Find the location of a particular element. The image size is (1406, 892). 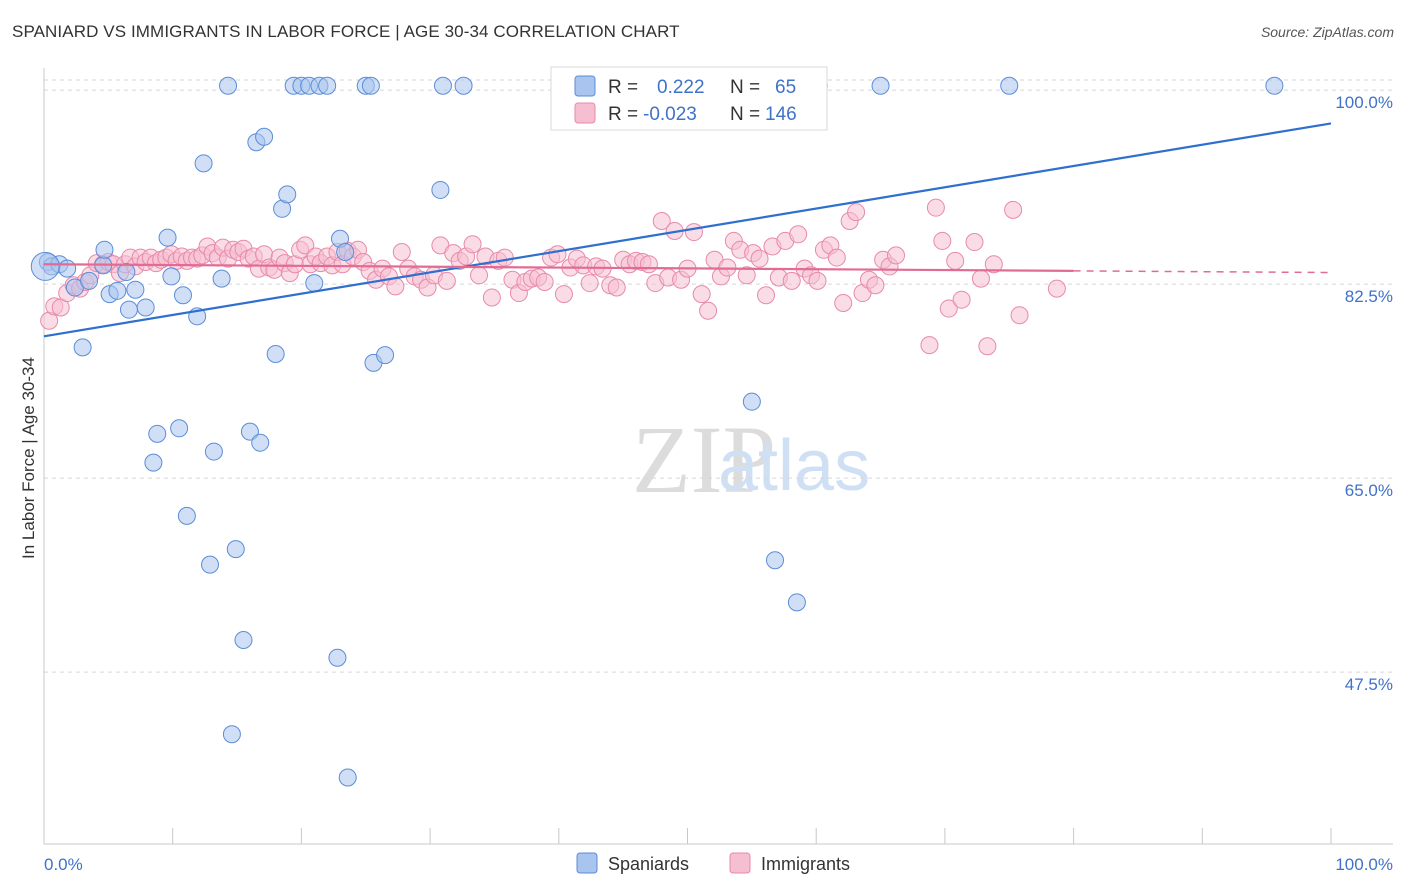

immigrants-points is located at coordinates (553, 277).